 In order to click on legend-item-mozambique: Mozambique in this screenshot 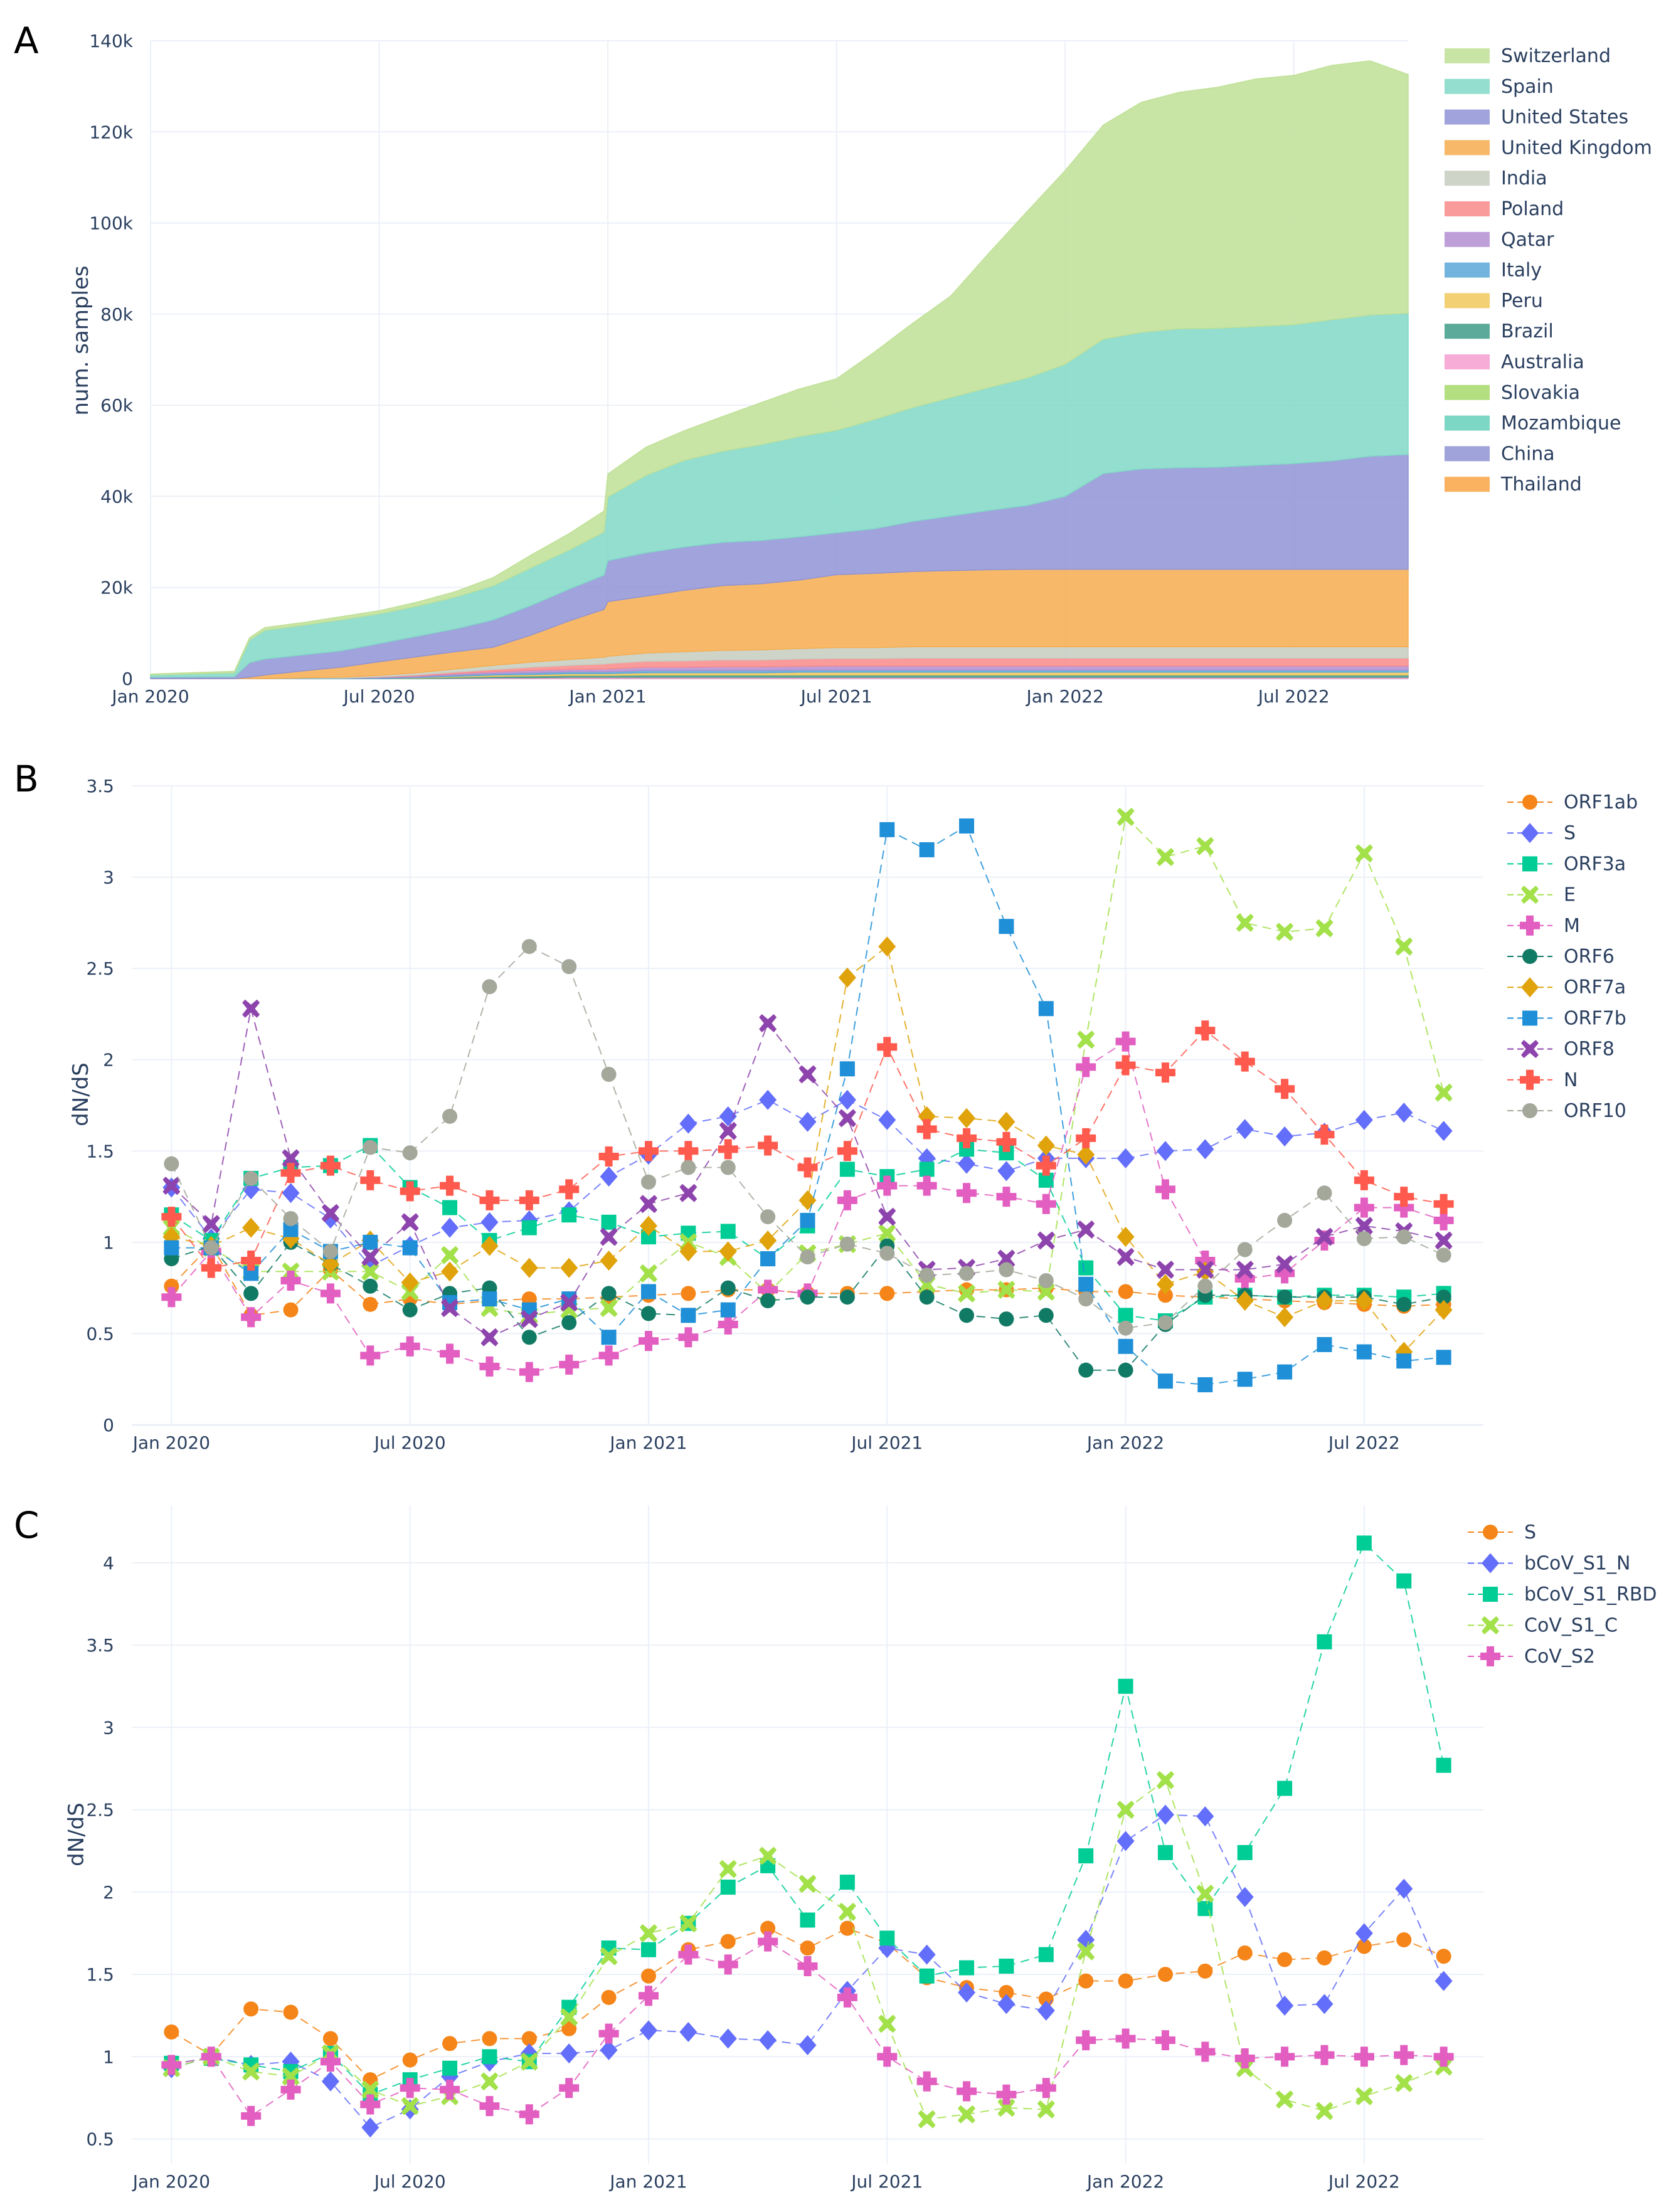, I will do `click(1533, 424)`.